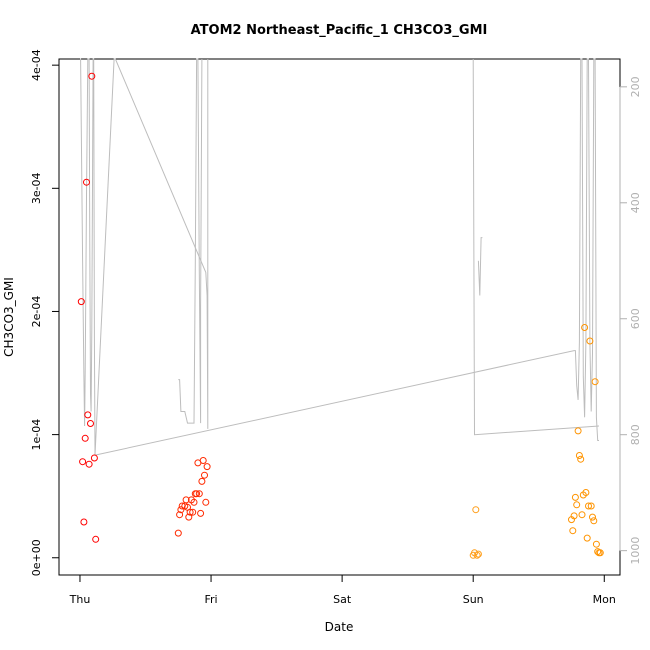 This screenshot has width=650, height=650. What do you see at coordinates (9, 317) in the screenshot?
I see `y-axis-label: CH3CO3_GMI` at bounding box center [9, 317].